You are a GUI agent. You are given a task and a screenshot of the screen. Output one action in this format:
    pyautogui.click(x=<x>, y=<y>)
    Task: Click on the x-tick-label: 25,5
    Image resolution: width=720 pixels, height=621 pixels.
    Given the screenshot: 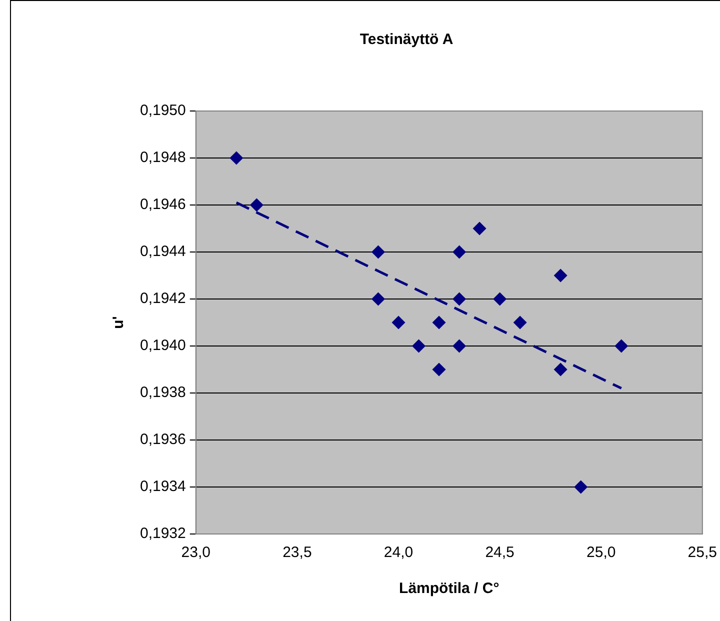 What is the action you would take?
    pyautogui.click(x=703, y=553)
    